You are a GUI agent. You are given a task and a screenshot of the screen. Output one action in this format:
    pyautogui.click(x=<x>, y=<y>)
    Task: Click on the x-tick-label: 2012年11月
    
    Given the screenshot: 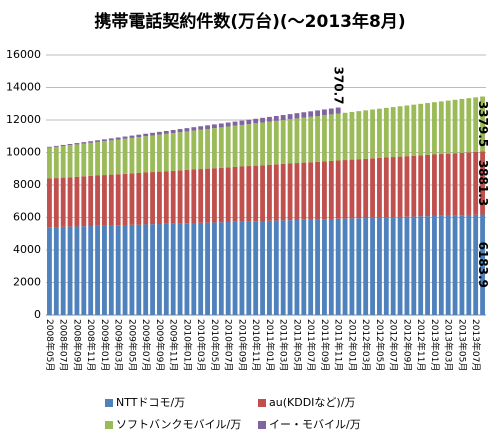 What is the action you would take?
    pyautogui.click(x=421, y=345)
    